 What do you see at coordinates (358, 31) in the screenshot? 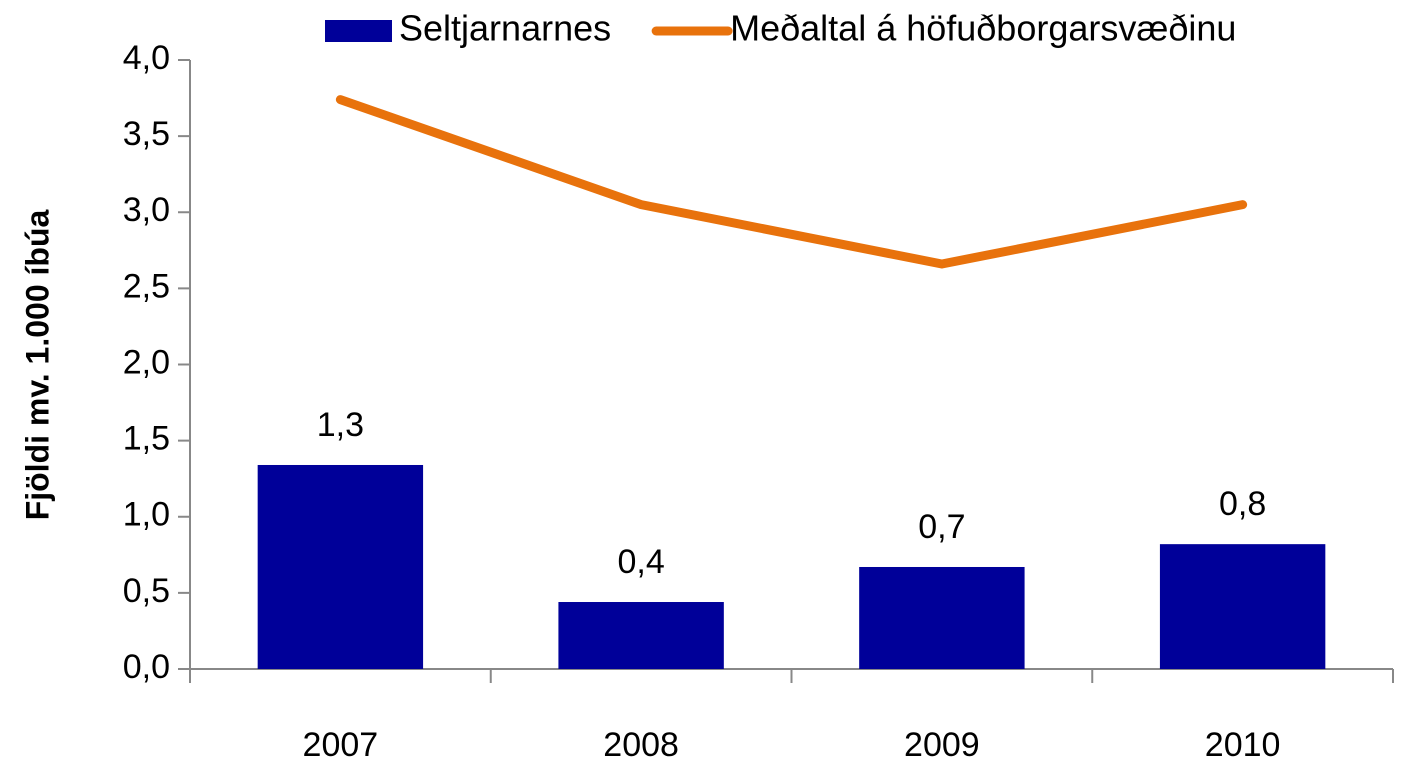
I see `legend-swatch` at bounding box center [358, 31].